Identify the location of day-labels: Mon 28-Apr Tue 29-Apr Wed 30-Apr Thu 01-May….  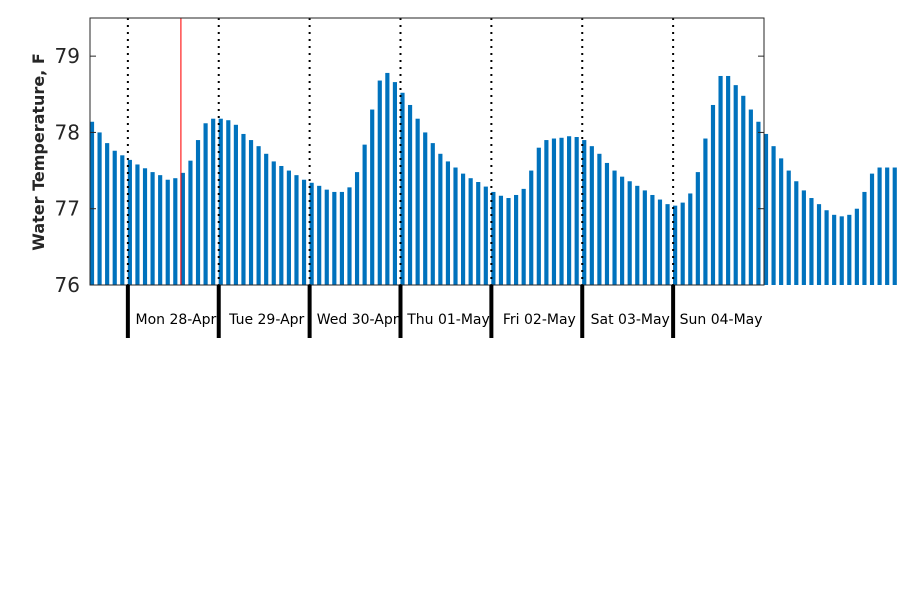
(448, 320).